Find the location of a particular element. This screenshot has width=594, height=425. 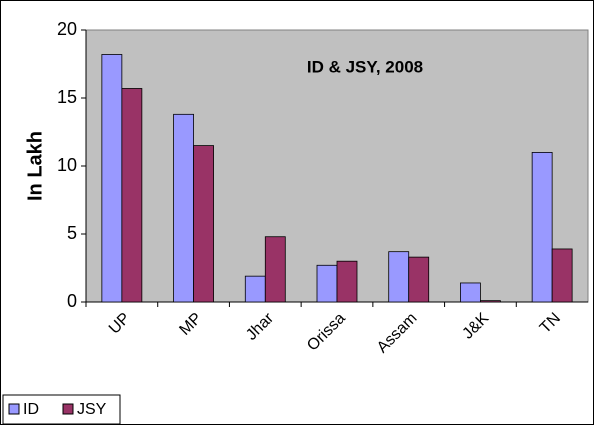

y-tick-label: 5 is located at coordinates (72, 233).